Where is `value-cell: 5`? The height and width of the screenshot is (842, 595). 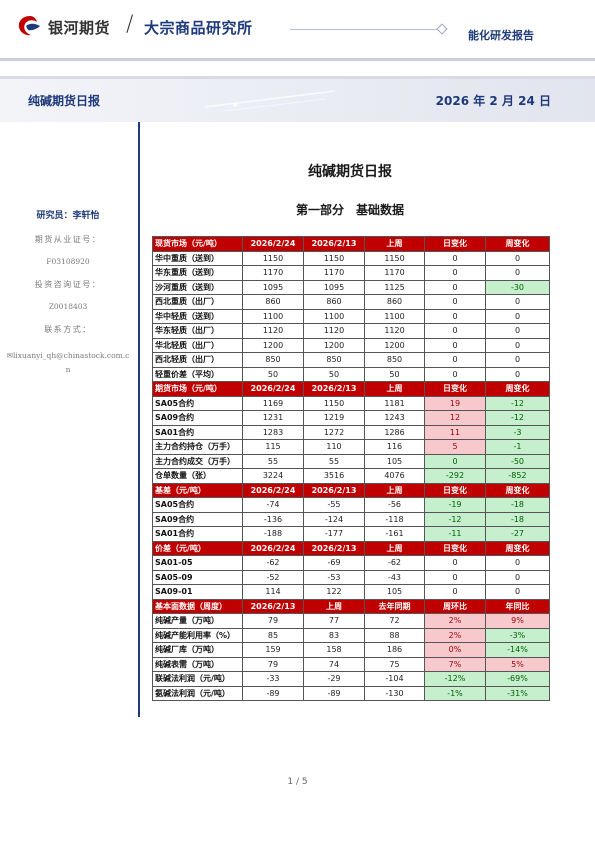 value-cell: 5 is located at coordinates (455, 447).